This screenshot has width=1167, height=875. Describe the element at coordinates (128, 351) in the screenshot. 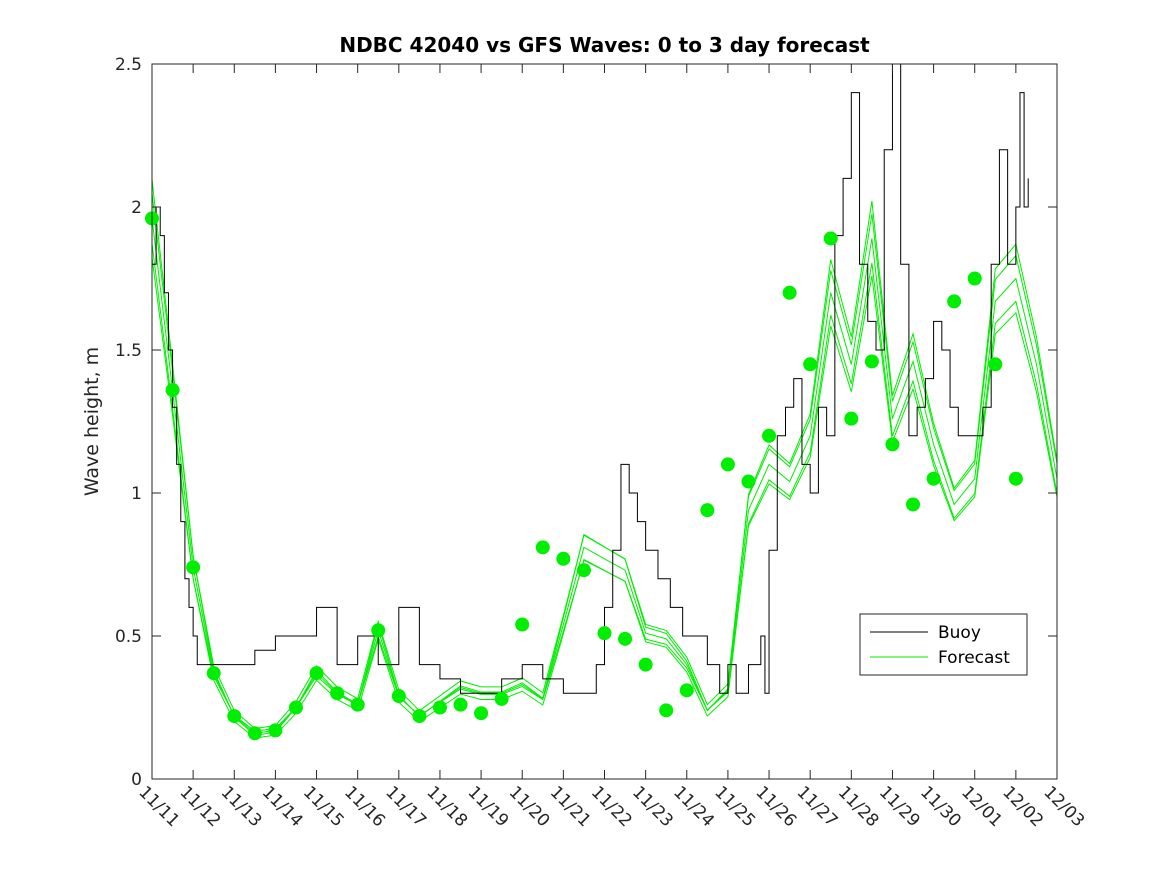

I see `y-tick-label: 1.5` at that location.